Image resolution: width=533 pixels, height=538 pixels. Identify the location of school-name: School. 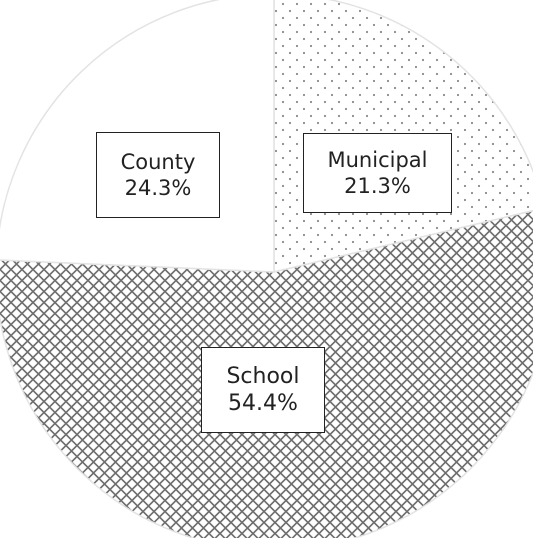
(263, 376).